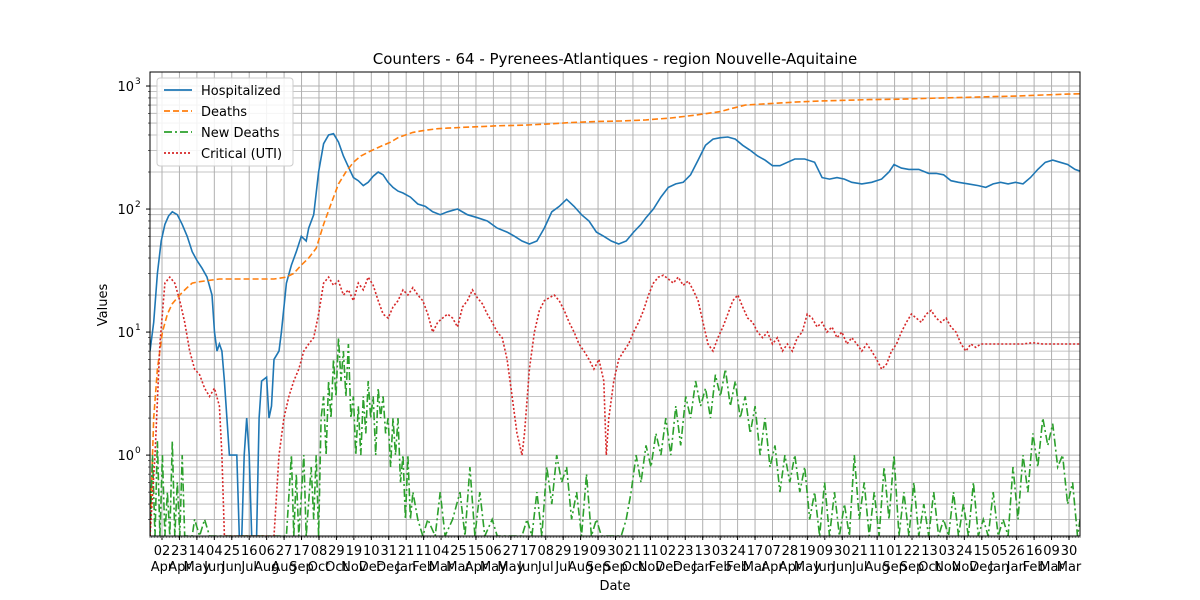 This screenshot has width=1200, height=600. What do you see at coordinates (563, 551) in the screenshot?
I see `x-tick-label-day: 29` at bounding box center [563, 551].